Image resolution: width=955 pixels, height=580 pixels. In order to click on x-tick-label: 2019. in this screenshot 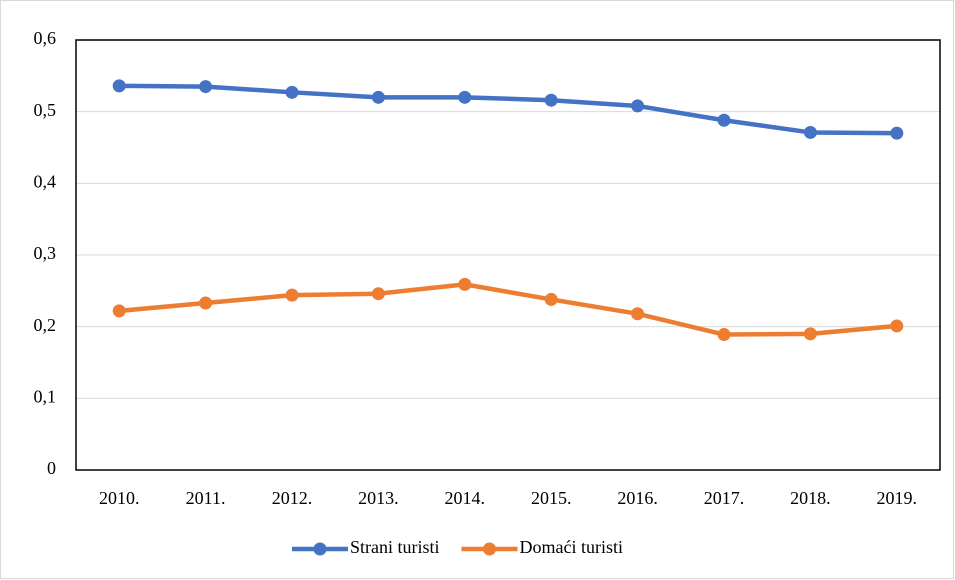, I will do `click(897, 498)`.